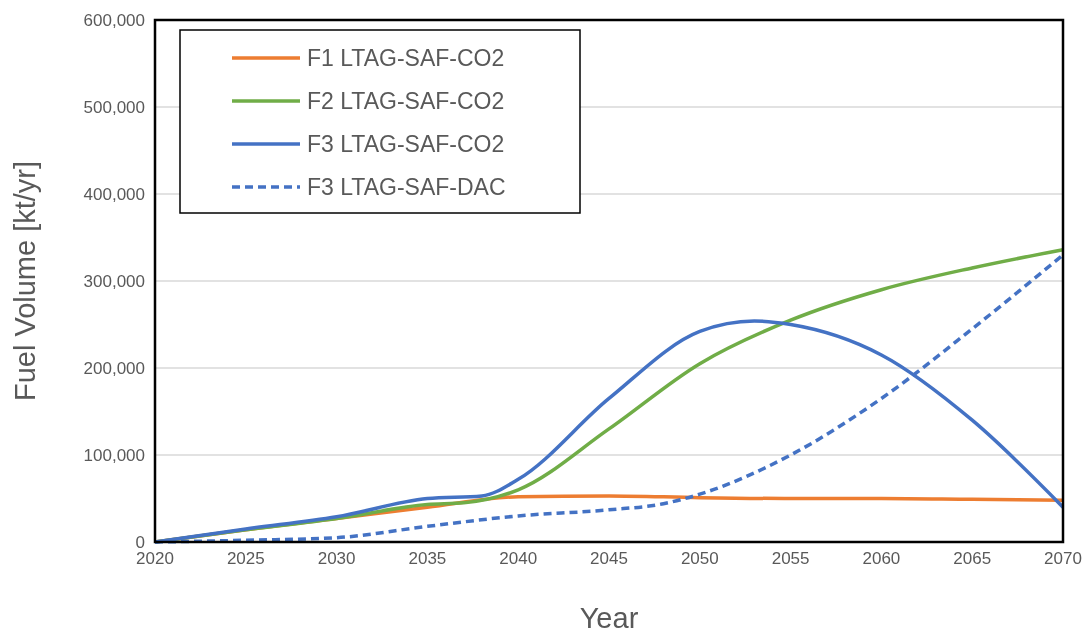  What do you see at coordinates (609, 558) in the screenshot?
I see `x-tick-label: 2045` at bounding box center [609, 558].